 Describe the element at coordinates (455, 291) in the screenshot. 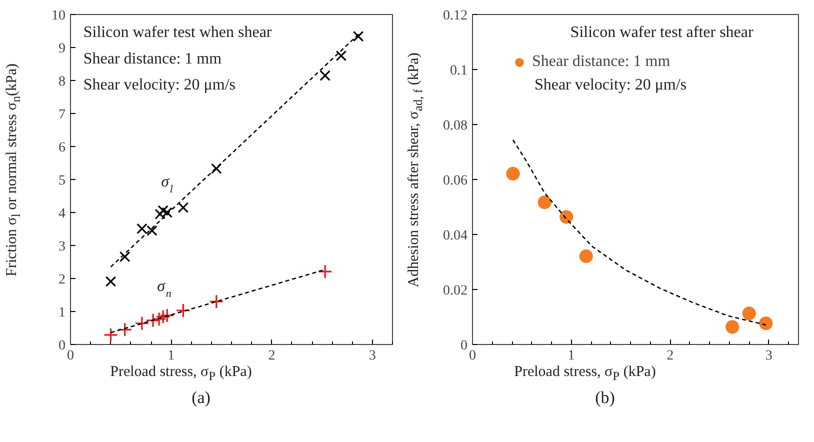

I see `y-tick-label: 0.02` at that location.